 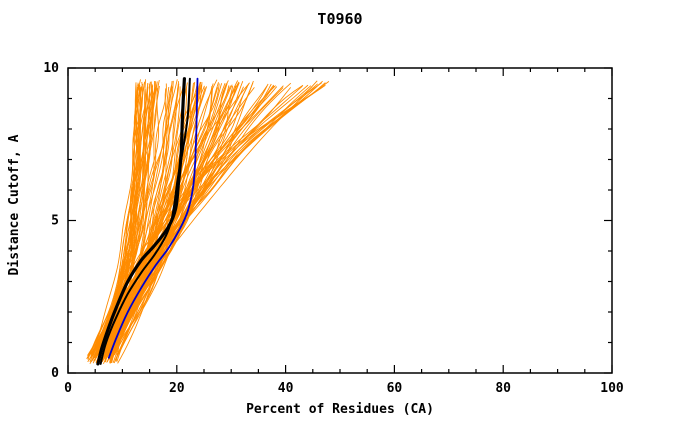 I want to click on x-tick-label: 0, so click(x=68, y=388).